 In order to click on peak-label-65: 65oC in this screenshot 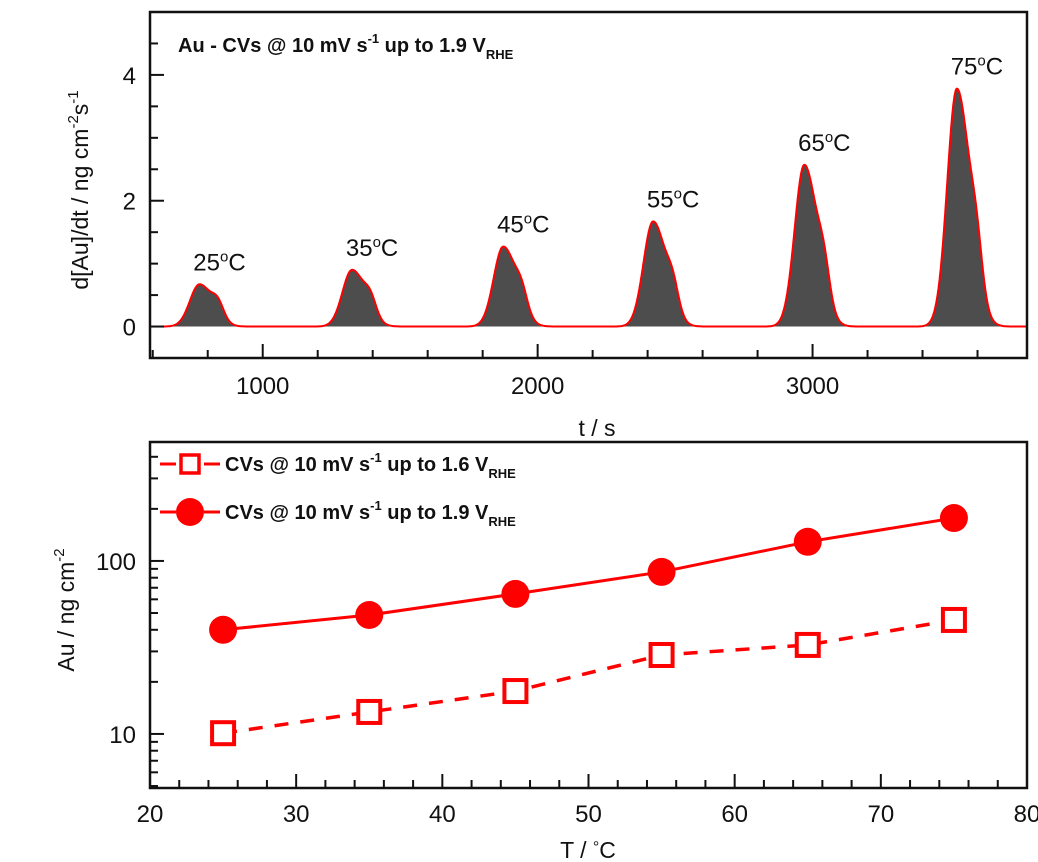, I will do `click(824, 143)`.